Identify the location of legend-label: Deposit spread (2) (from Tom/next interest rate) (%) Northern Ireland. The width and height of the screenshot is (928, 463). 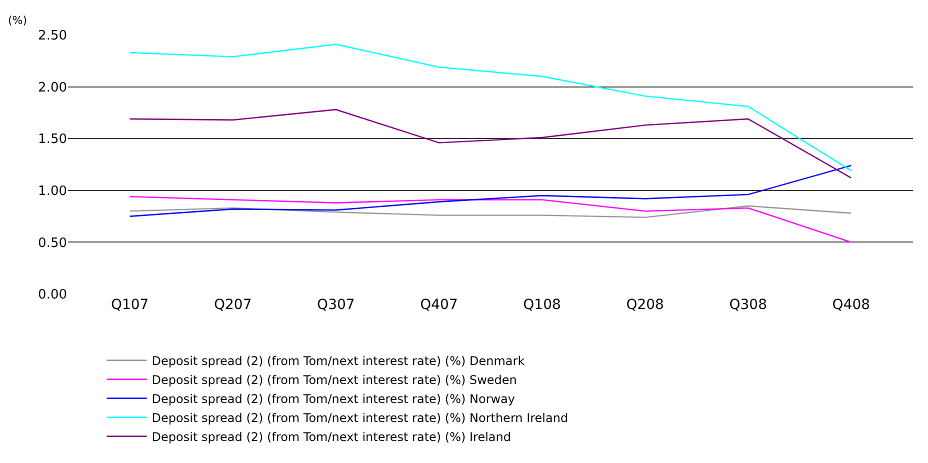
(360, 417).